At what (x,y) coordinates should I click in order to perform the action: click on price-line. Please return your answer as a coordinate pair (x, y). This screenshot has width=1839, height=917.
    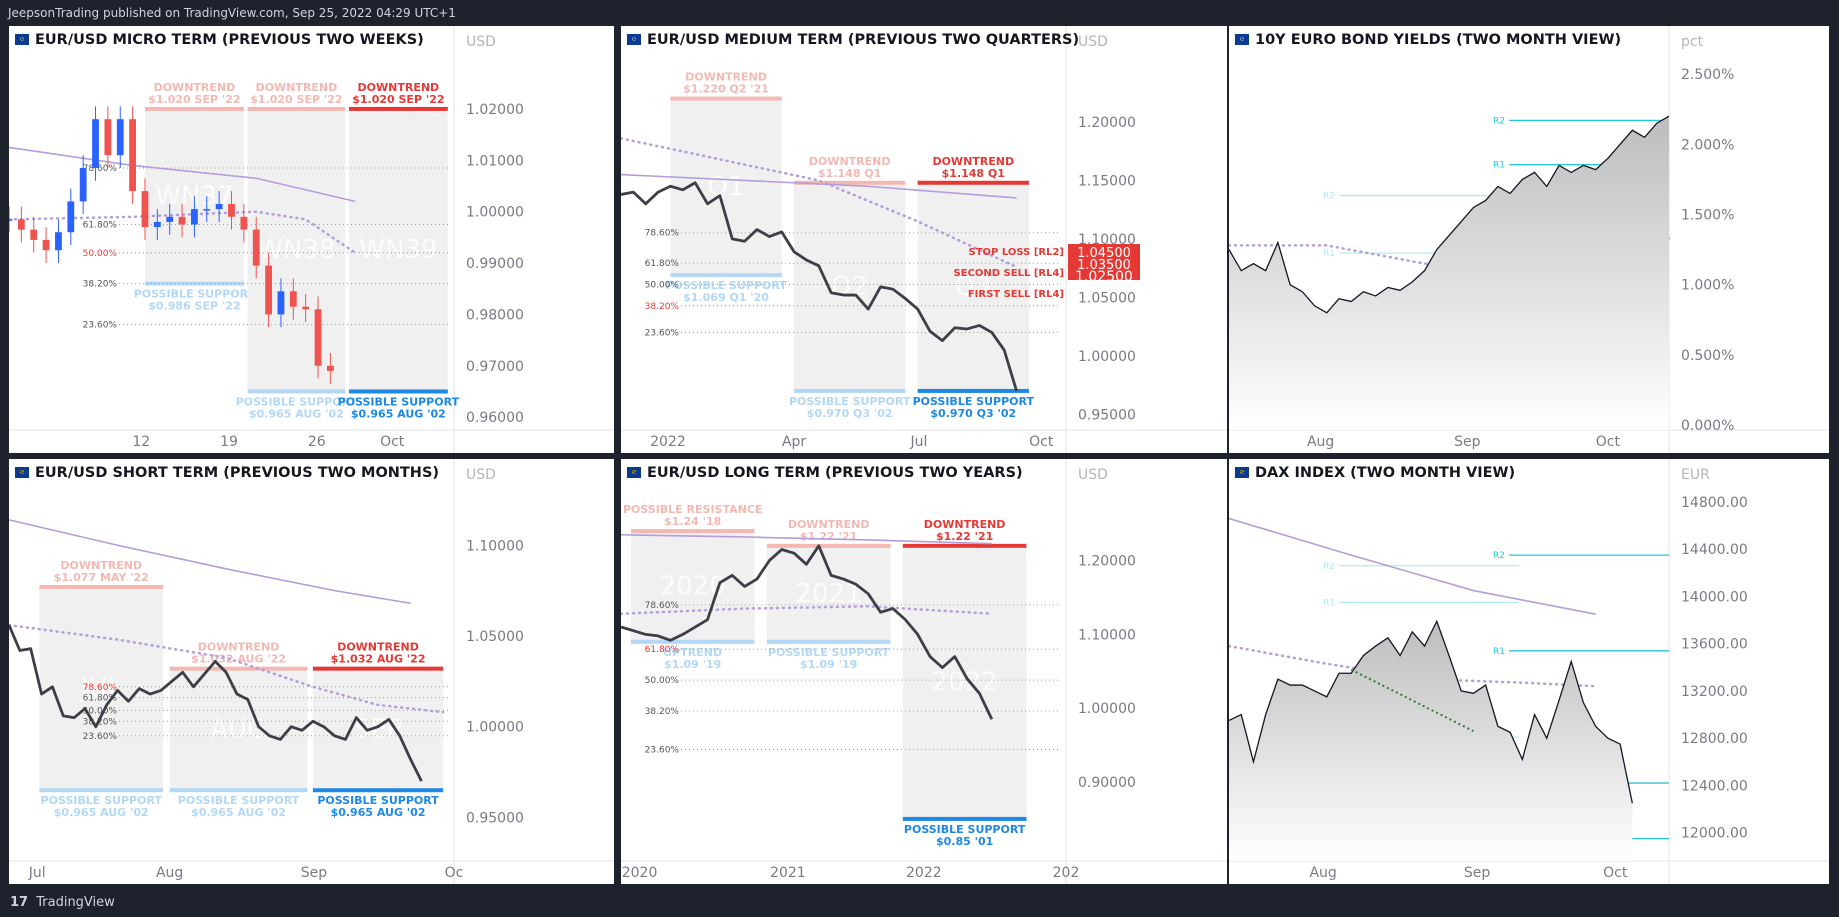
    Looking at the image, I should click on (216, 703).